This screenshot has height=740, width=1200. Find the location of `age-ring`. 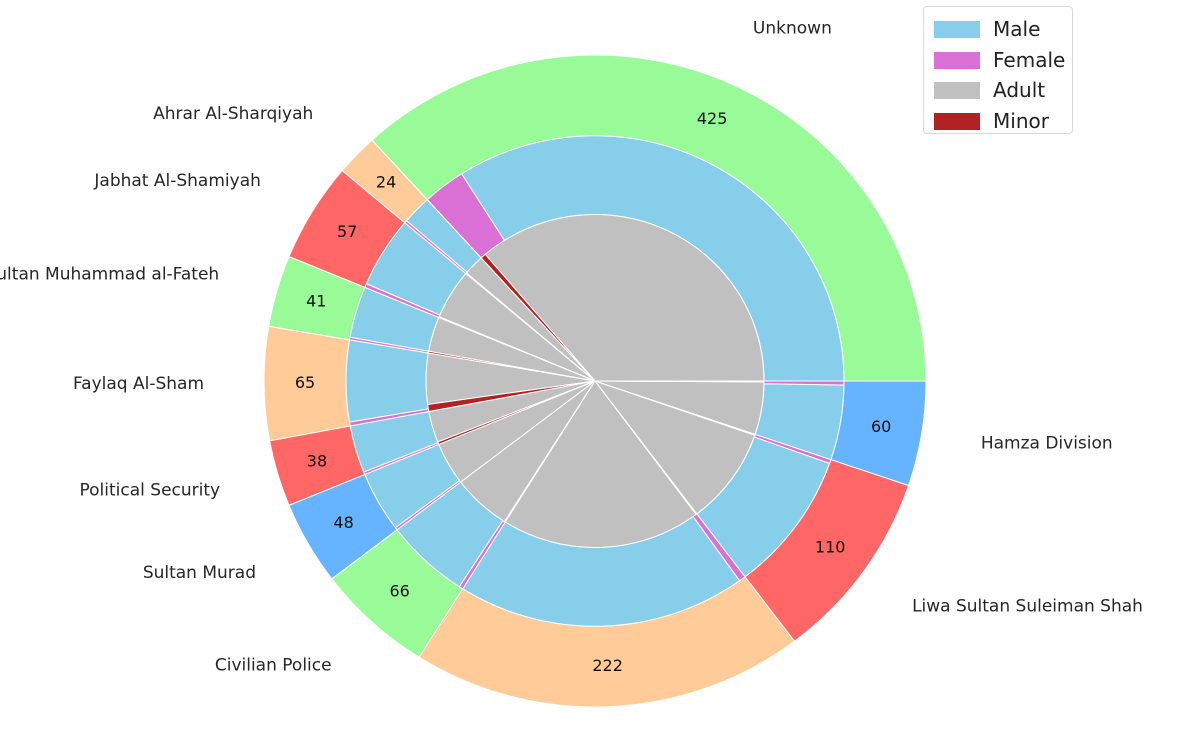

age-ring is located at coordinates (595, 381).